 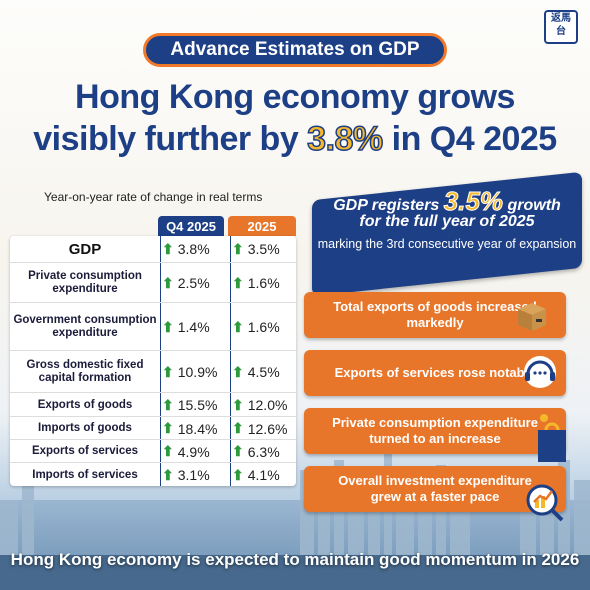 What do you see at coordinates (344, 139) in the screenshot?
I see `headline-highlight: 3.8%` at bounding box center [344, 139].